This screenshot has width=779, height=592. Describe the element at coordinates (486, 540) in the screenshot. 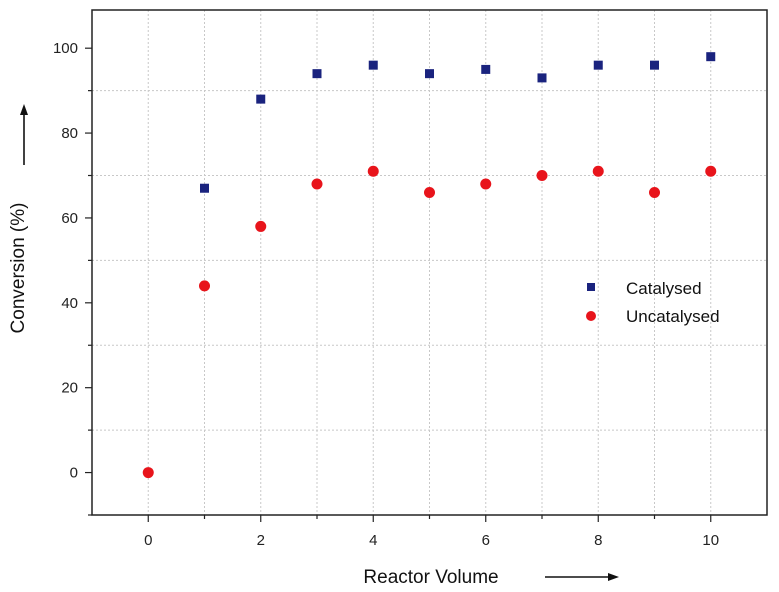

I see `x-tick-label: 6` at that location.